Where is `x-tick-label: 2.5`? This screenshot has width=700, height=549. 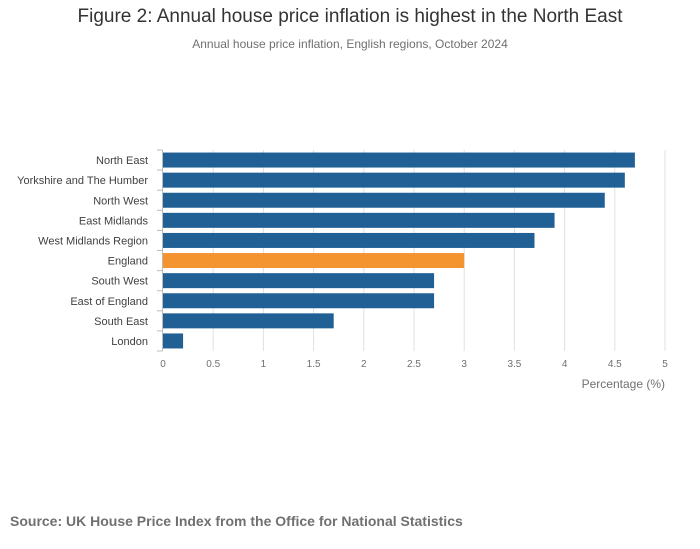
x-tick-label: 2.5 is located at coordinates (414, 364).